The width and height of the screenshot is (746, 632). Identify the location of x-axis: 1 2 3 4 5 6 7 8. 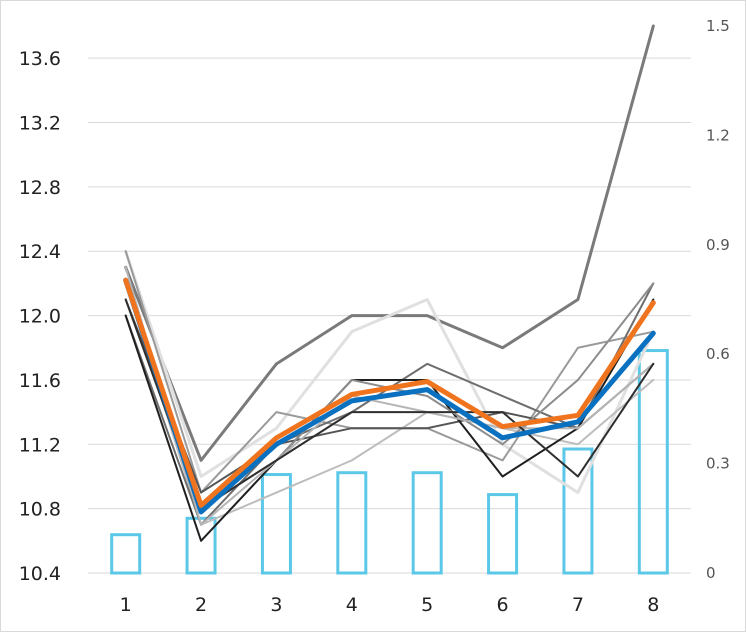
(390, 605).